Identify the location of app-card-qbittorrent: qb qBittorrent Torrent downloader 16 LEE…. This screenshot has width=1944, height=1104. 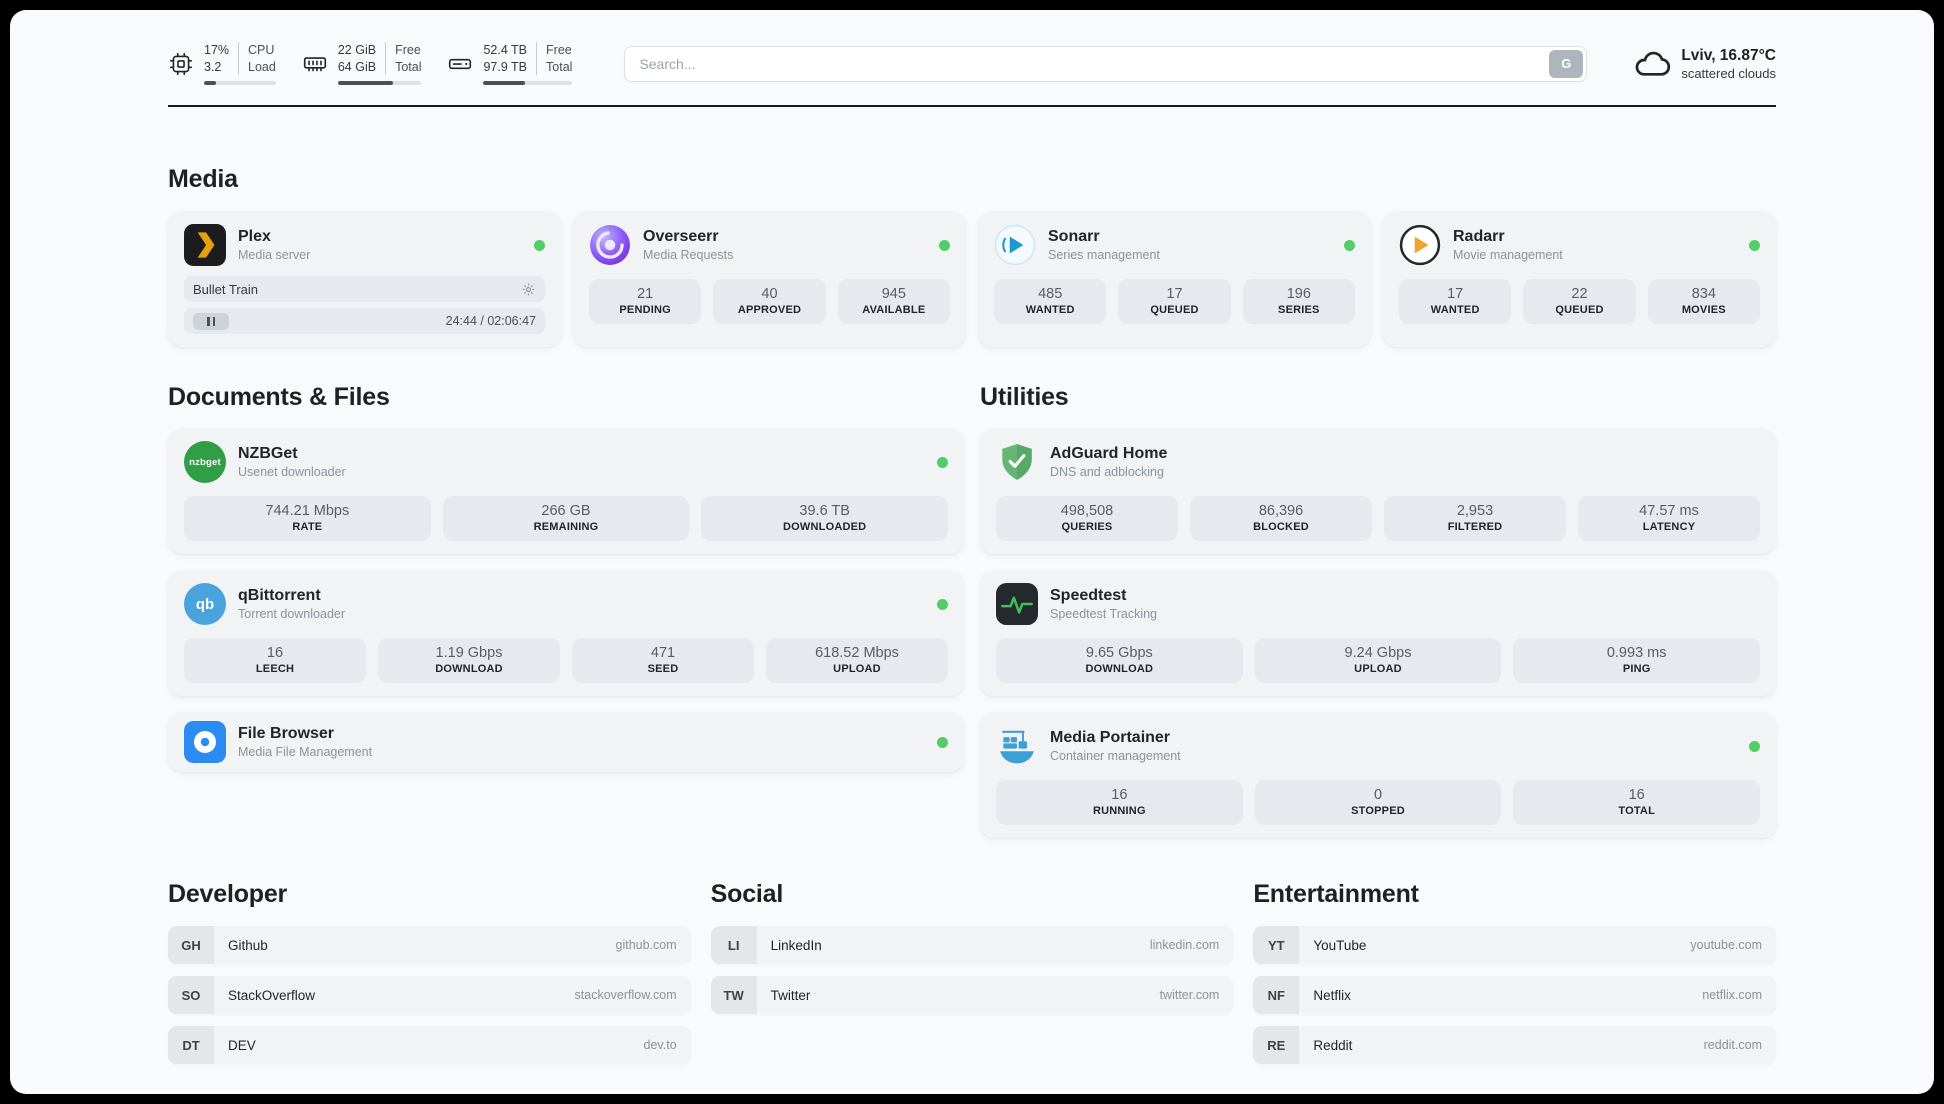
(566, 633).